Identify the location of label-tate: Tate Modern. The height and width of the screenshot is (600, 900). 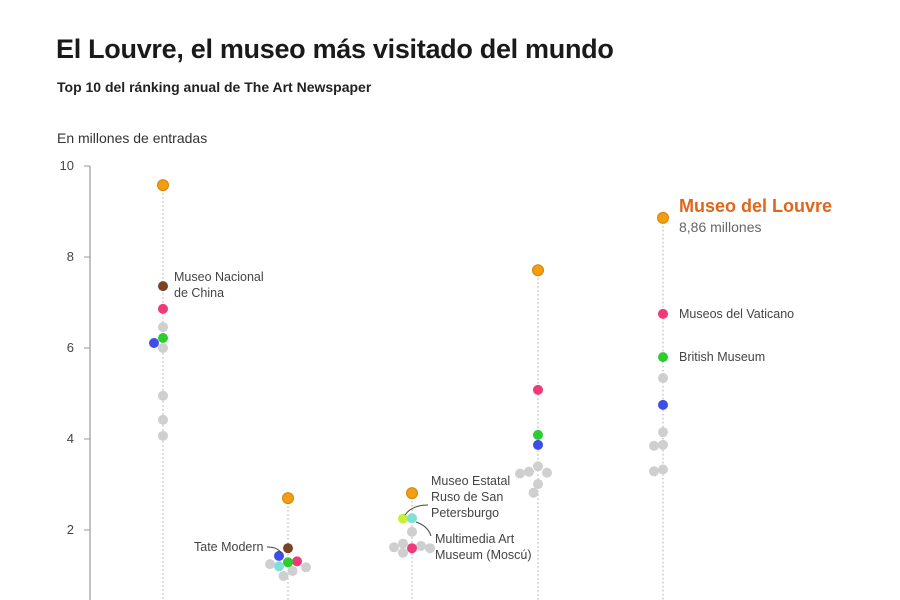
(229, 547).